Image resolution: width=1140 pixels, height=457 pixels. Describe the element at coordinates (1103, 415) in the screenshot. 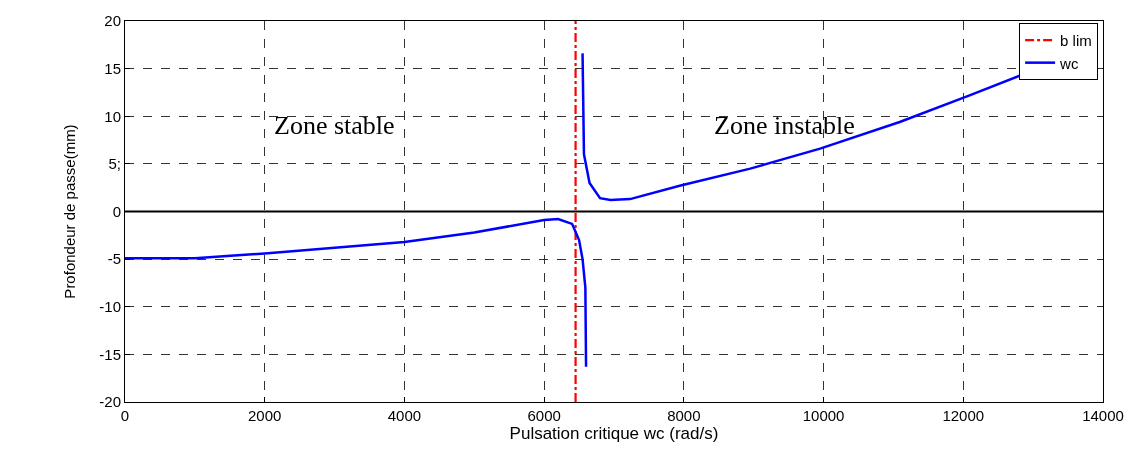

I see `x-tick-label: 14000` at that location.